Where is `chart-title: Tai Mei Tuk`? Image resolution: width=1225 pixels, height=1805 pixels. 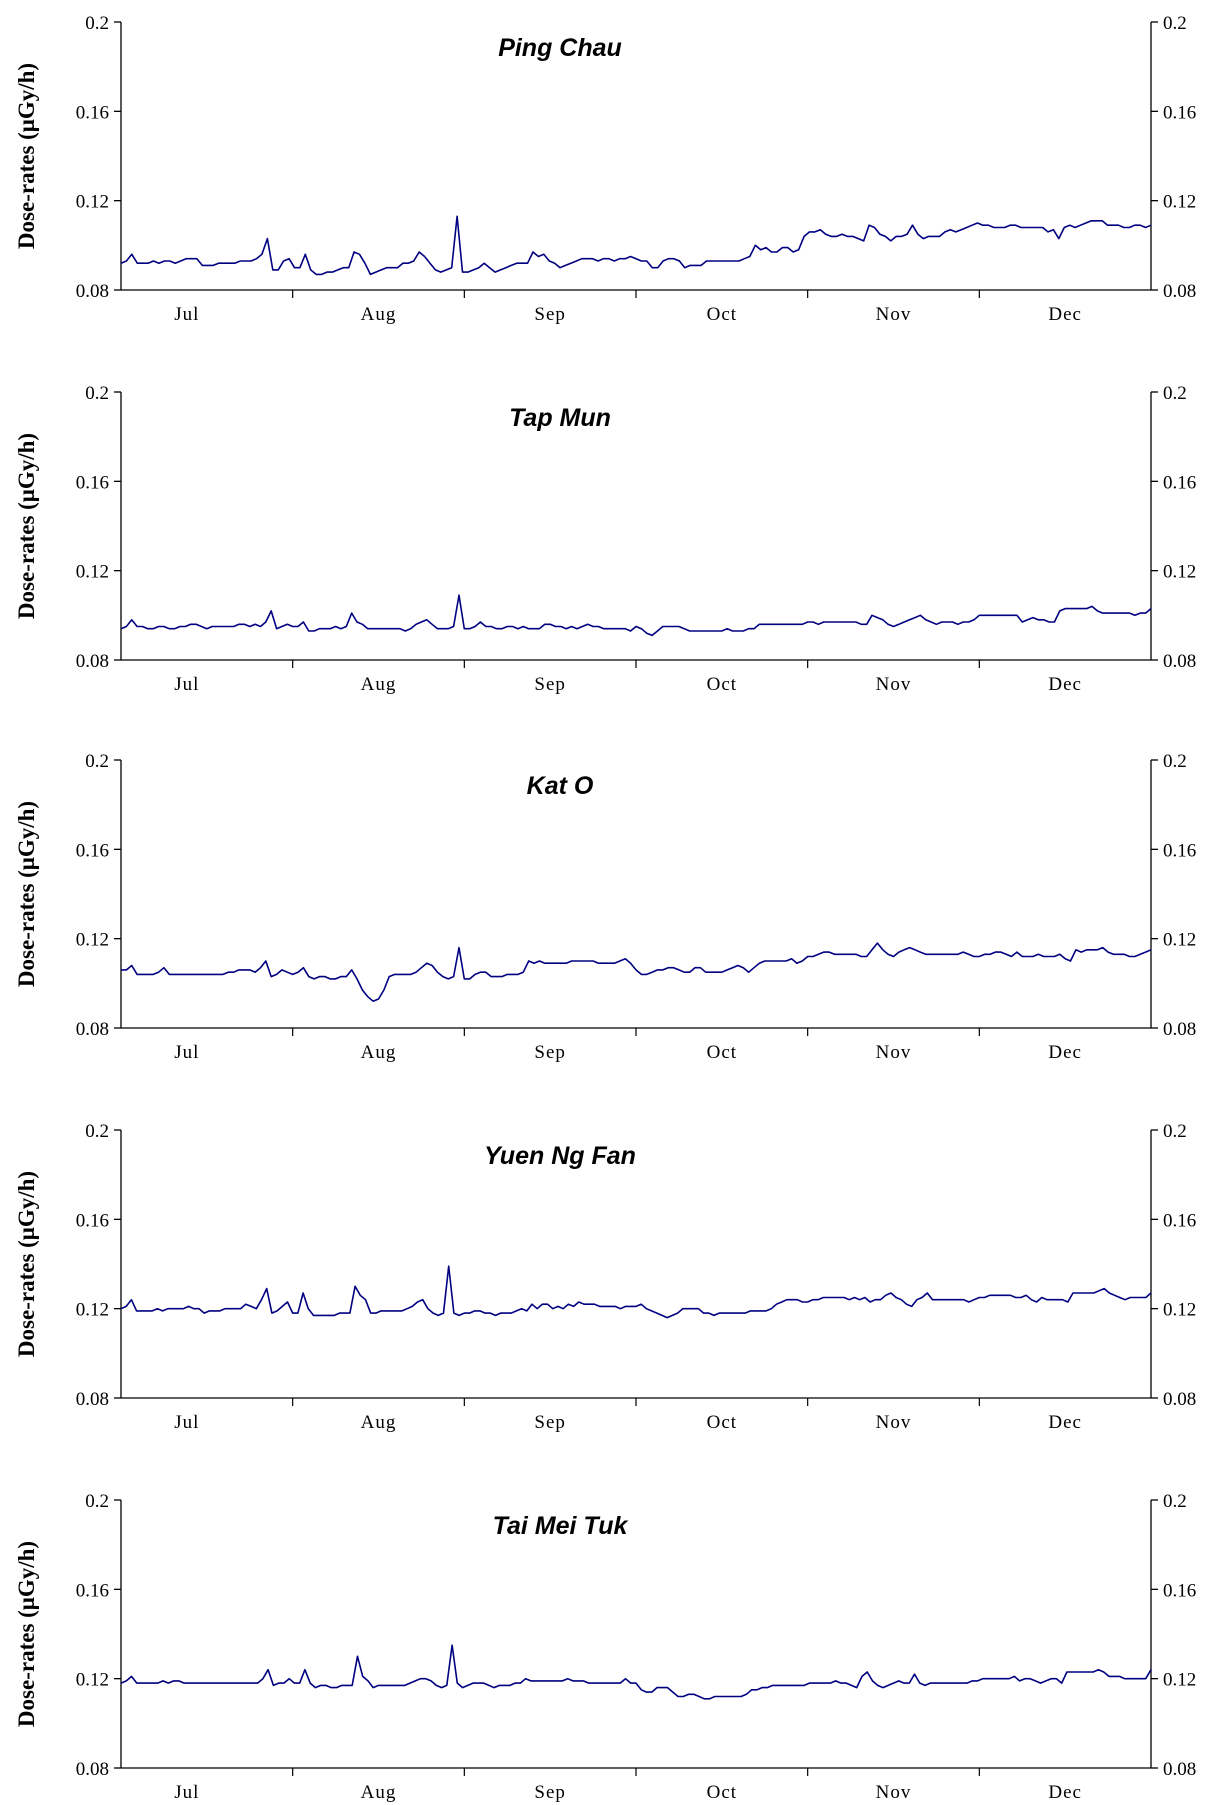
chart-title: Tai Mei Tuk is located at coordinates (561, 1526).